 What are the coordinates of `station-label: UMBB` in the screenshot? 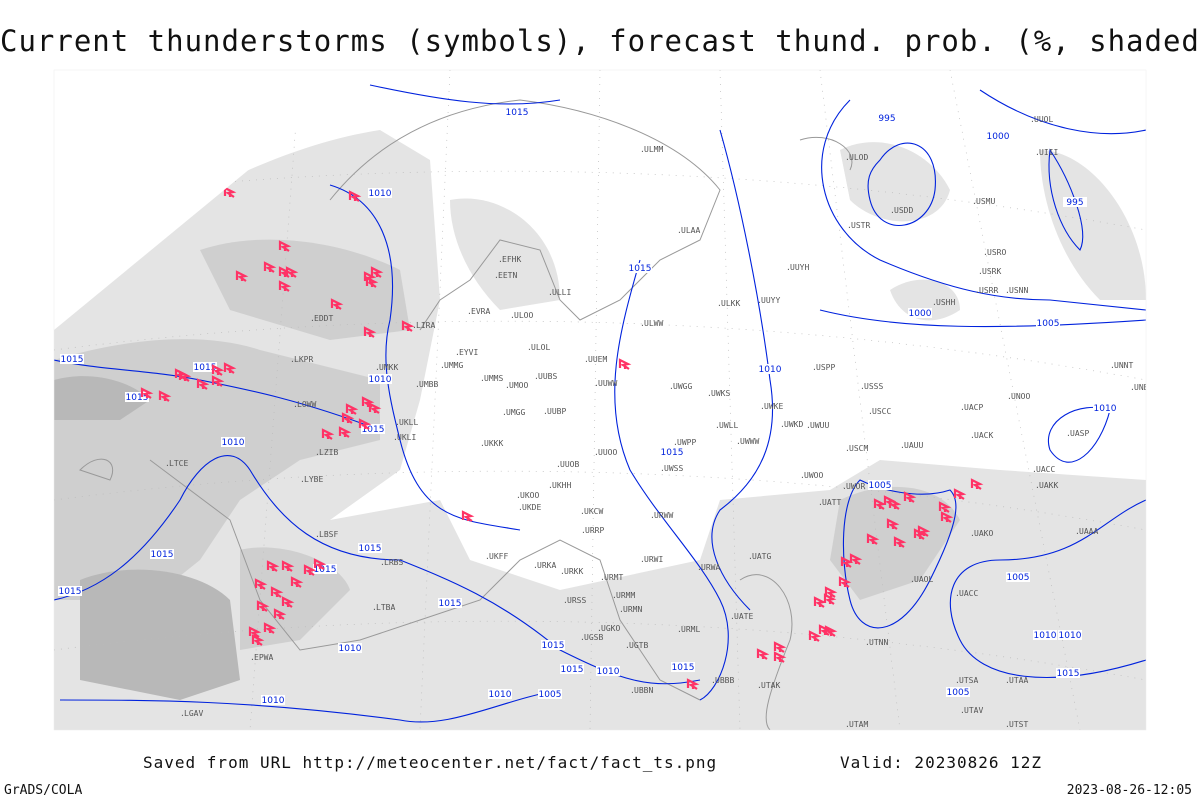 It's located at (428, 384).